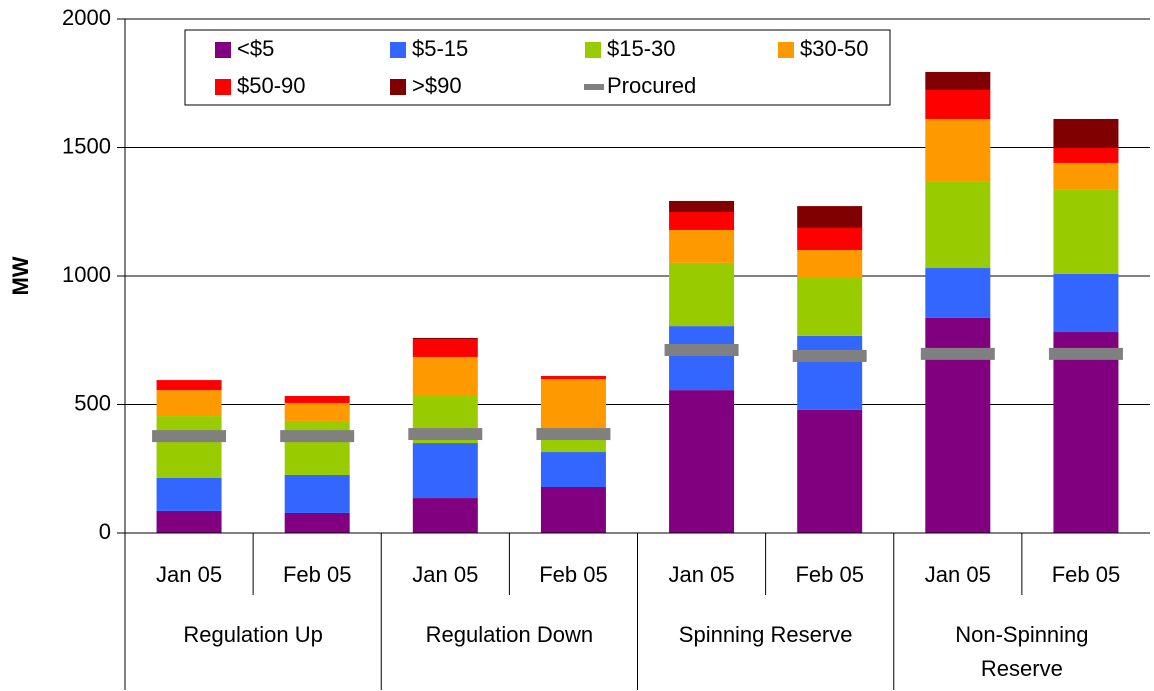 The height and width of the screenshot is (691, 1154). I want to click on y-tick-label: 1000, so click(86, 274).